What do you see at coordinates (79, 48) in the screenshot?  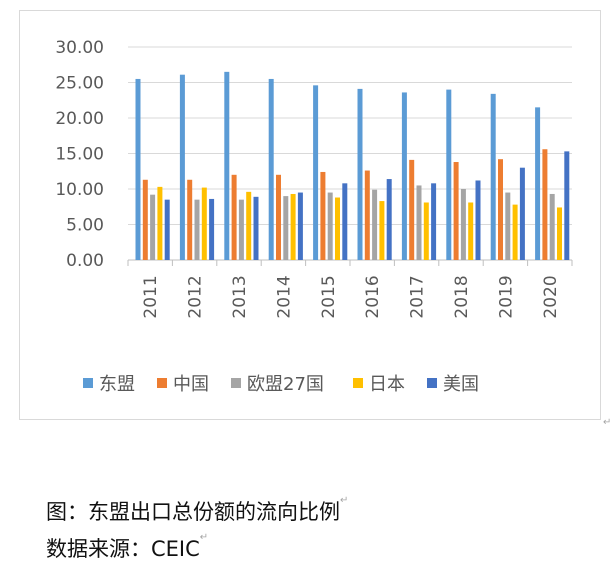 I see `y-tick-label: 30.00` at bounding box center [79, 48].